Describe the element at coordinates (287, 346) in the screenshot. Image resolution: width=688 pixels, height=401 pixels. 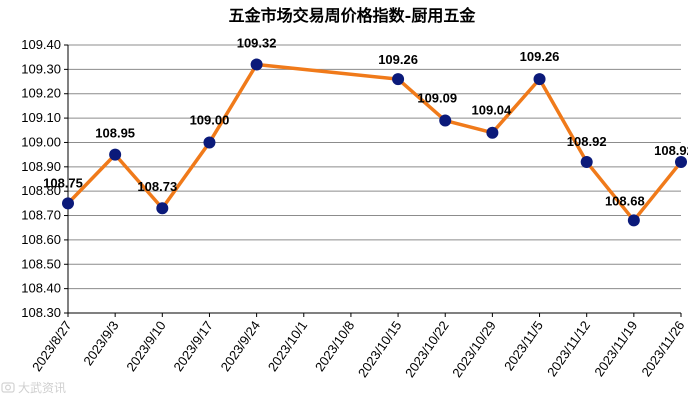
I see `x-tick-label: 2023/10/1` at that location.